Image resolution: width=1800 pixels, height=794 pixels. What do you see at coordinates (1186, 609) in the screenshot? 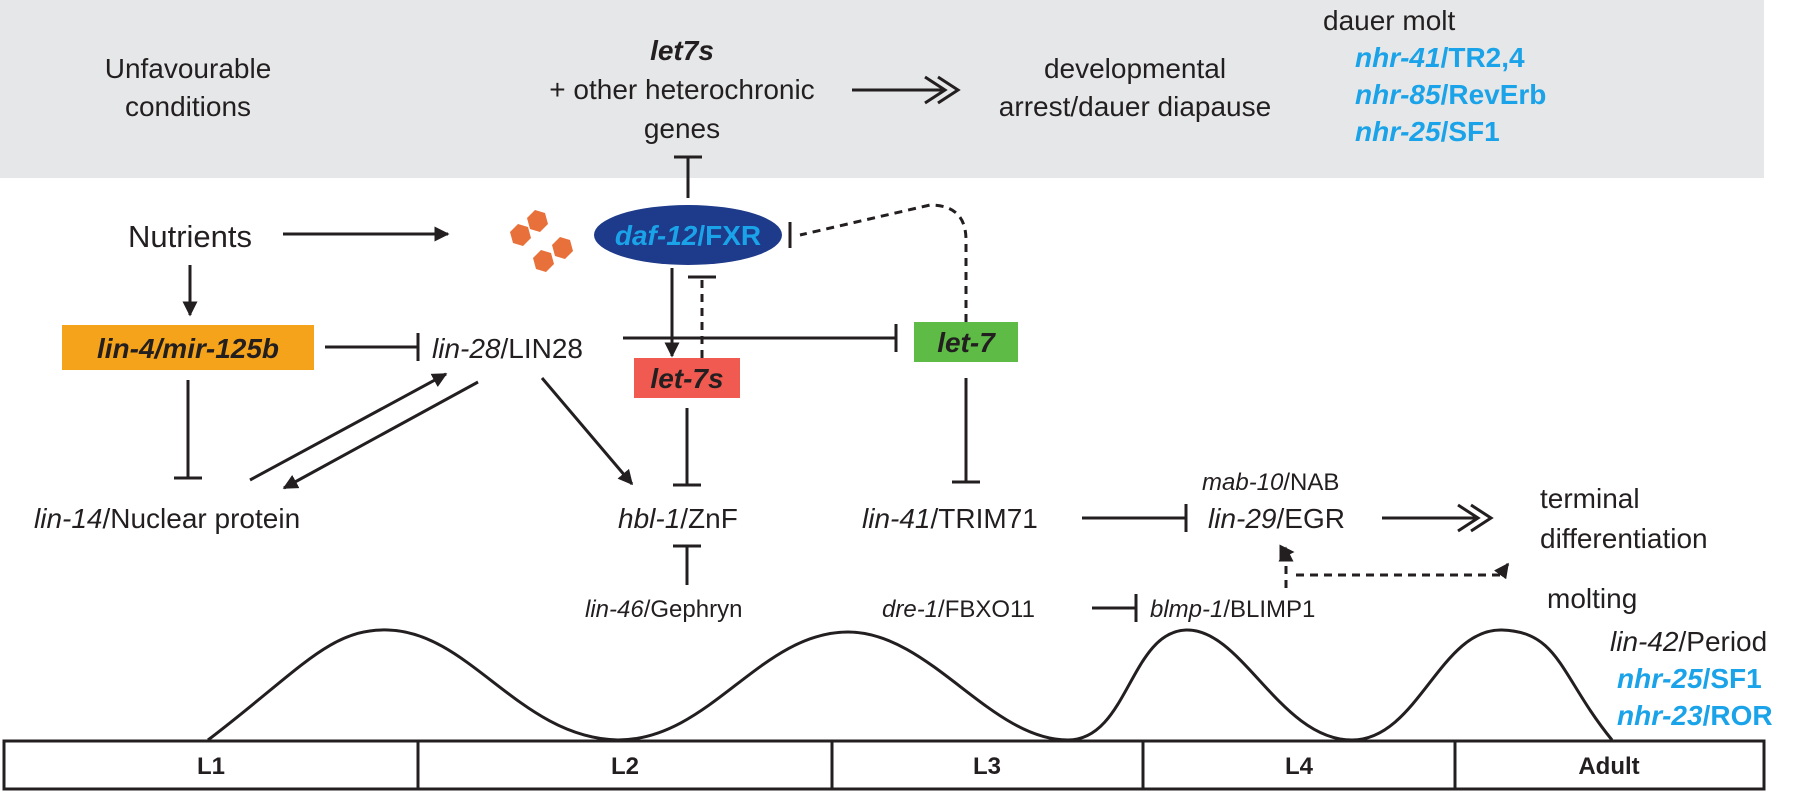
I see `blmp1-gene: blmp-1` at bounding box center [1186, 609].